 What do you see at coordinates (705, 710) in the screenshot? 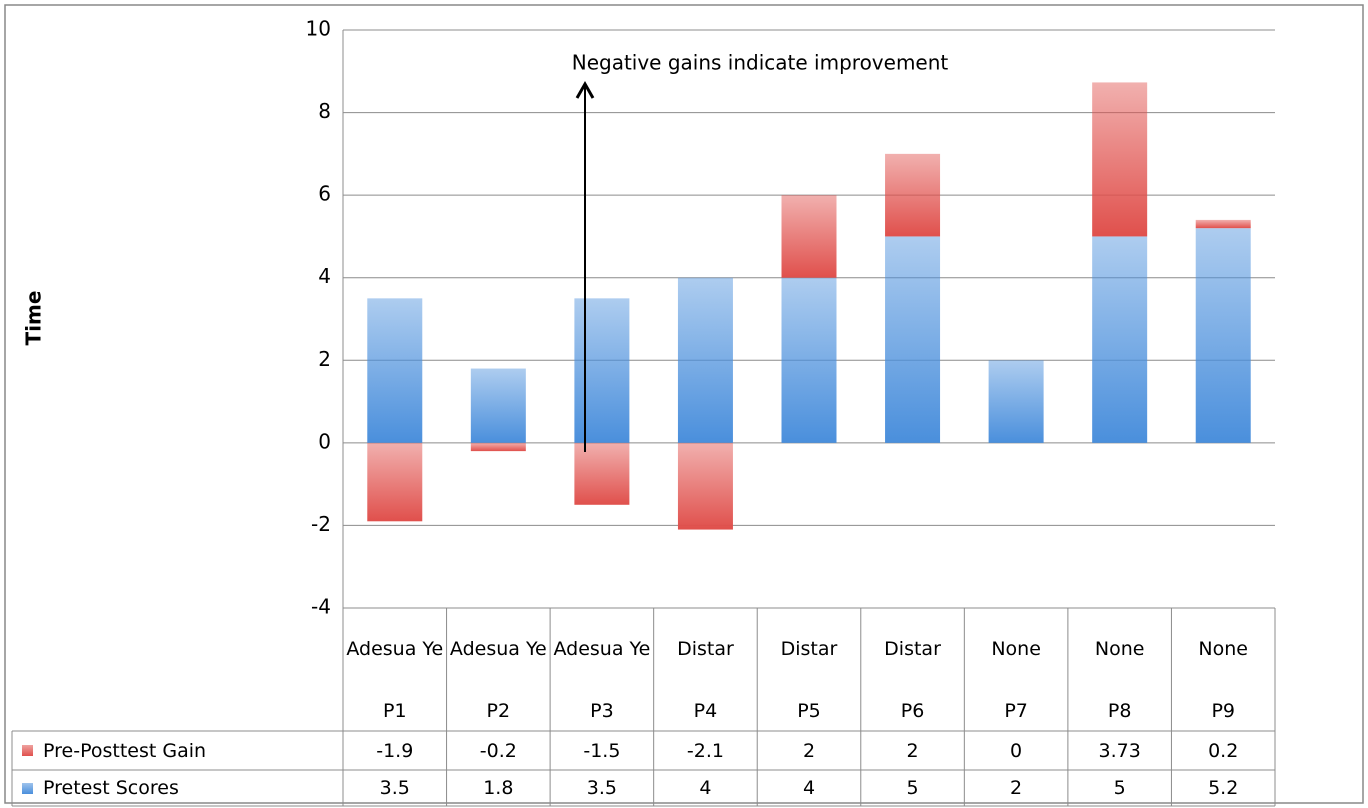
I see `x-tick-label: P4` at bounding box center [705, 710].